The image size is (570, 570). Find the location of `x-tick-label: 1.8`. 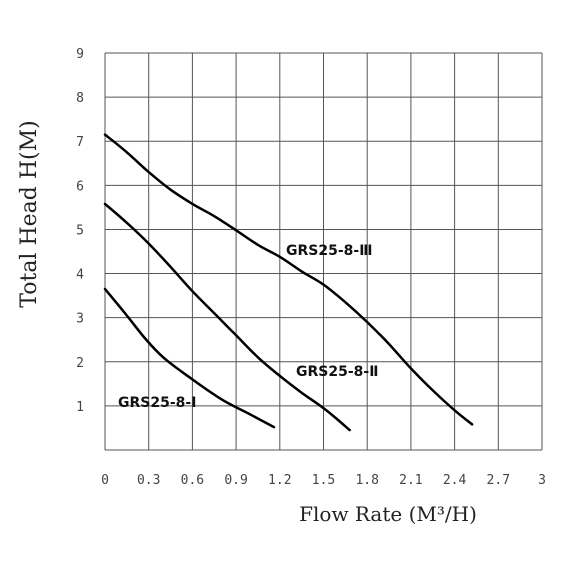

x-tick-label: 1.8 is located at coordinates (366, 480).